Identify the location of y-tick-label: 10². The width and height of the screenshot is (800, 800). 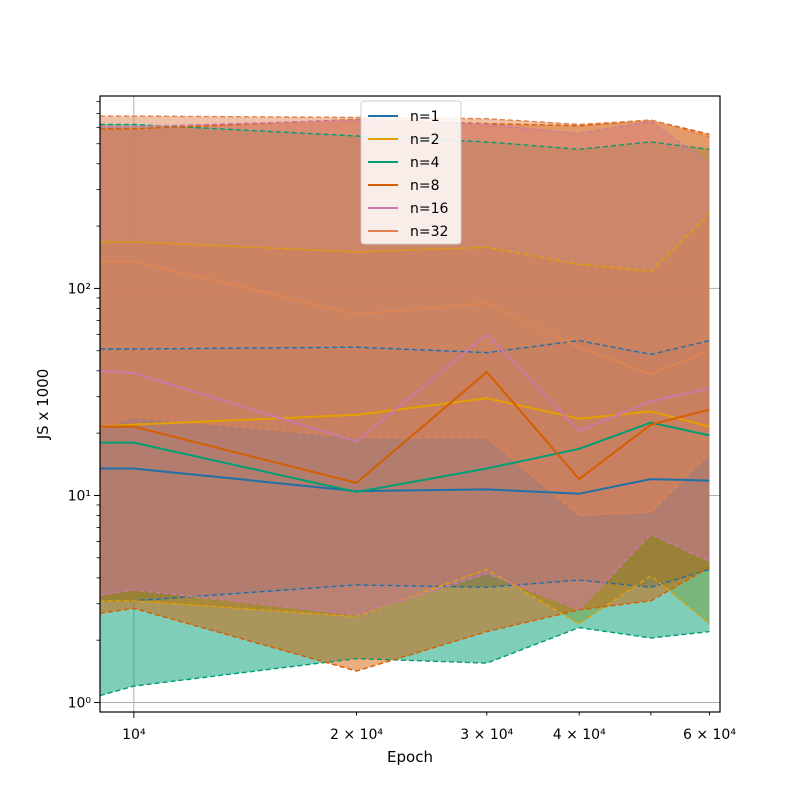
(79, 289).